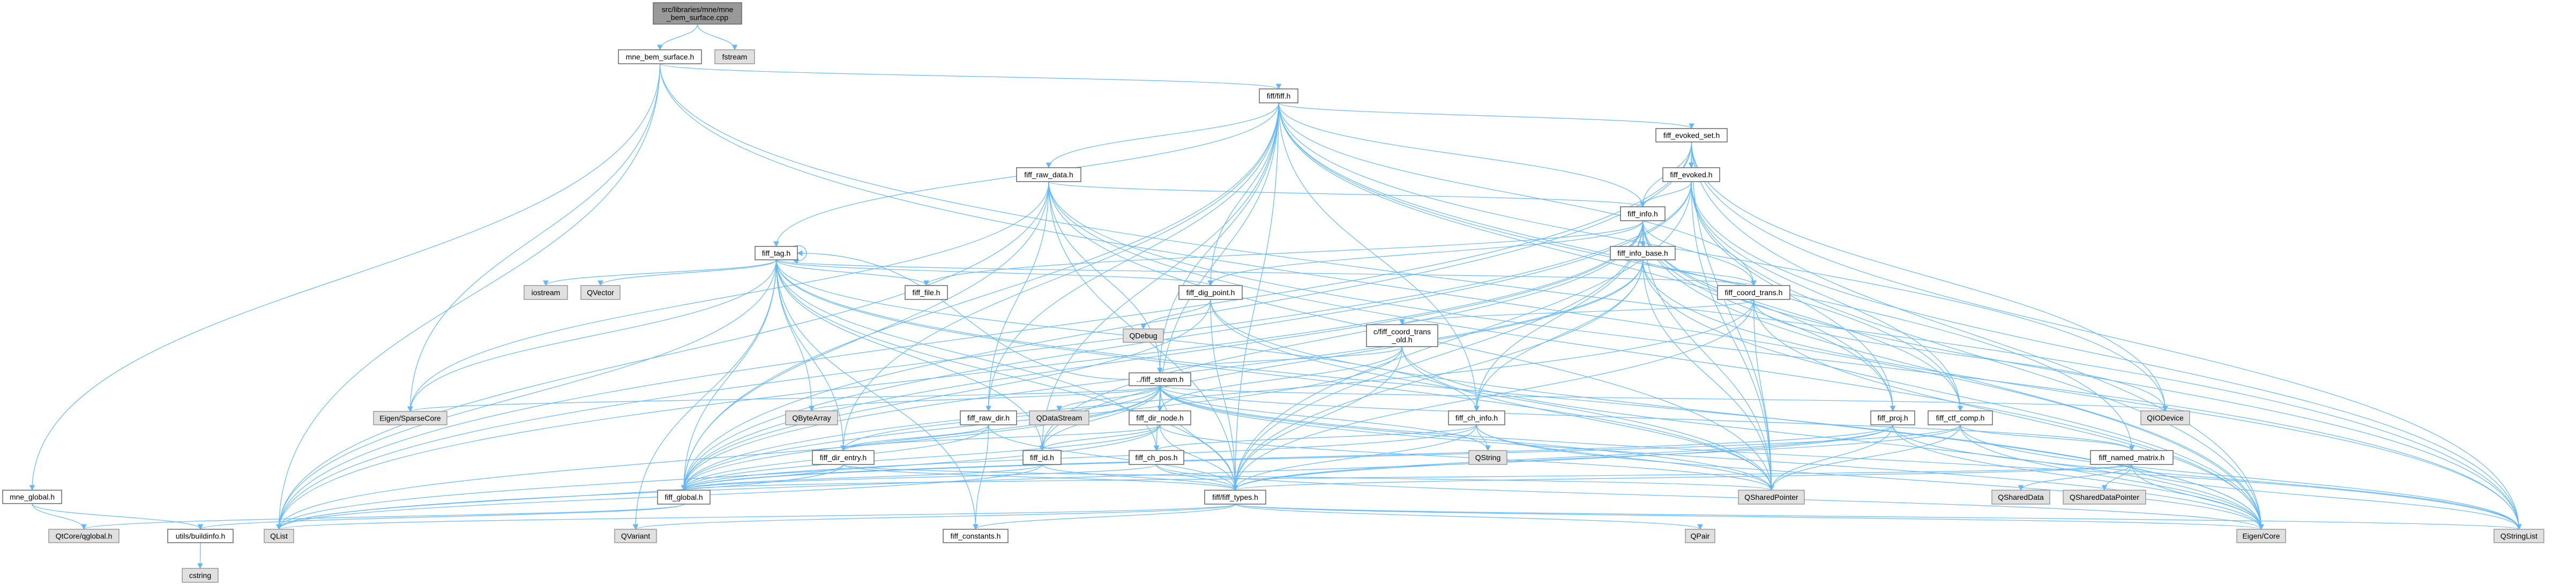 The height and width of the screenshot is (585, 2576). I want to click on edge-tag-to-file, so click(852, 273).